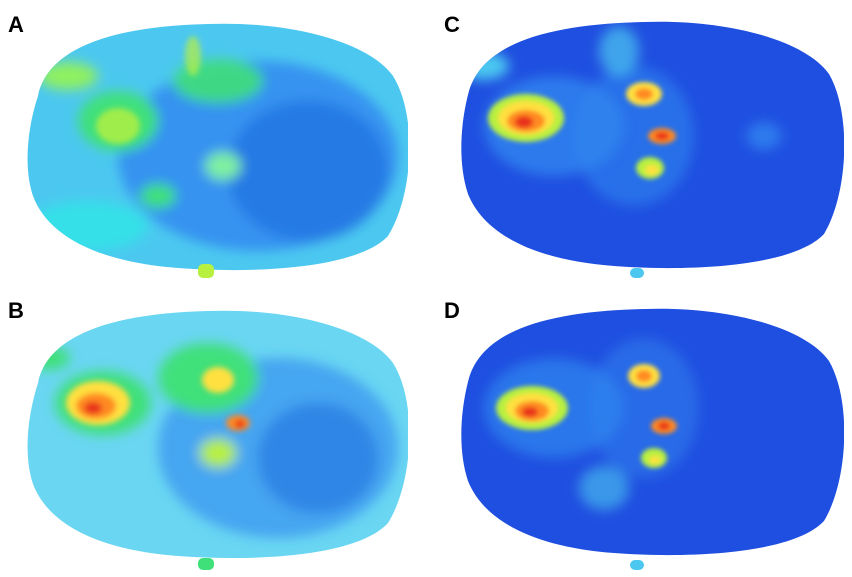 Image resolution: width=852 pixels, height=577 pixels. Describe the element at coordinates (16, 24) in the screenshot. I see `panel-label-a: A` at that location.